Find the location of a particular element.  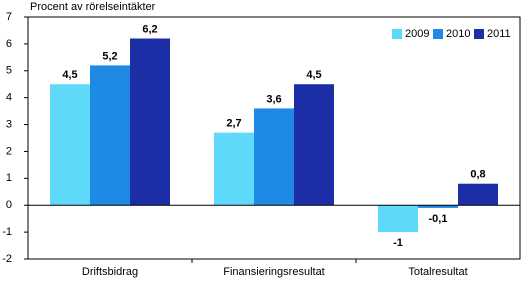

y-tick-label: 0 is located at coordinates (9, 205).